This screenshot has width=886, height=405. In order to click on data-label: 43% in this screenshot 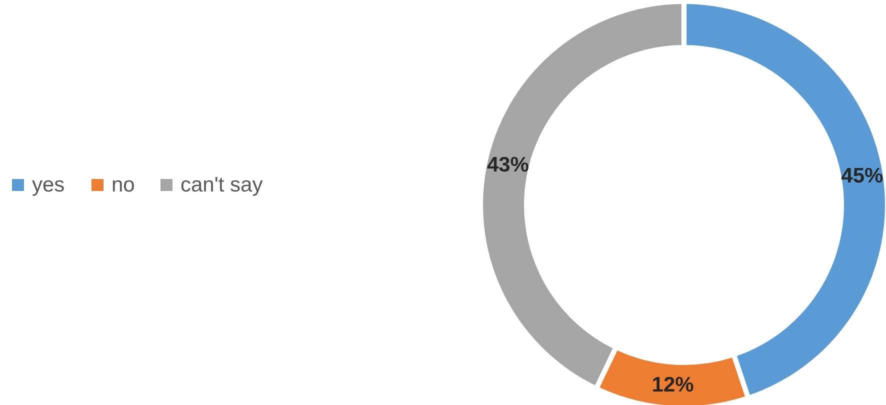, I will do `click(508, 165)`.